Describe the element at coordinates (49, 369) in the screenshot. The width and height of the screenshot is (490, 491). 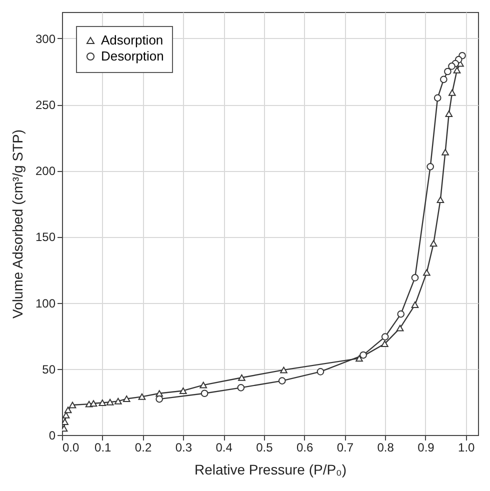
I see `y-tick-label: 50` at that location.